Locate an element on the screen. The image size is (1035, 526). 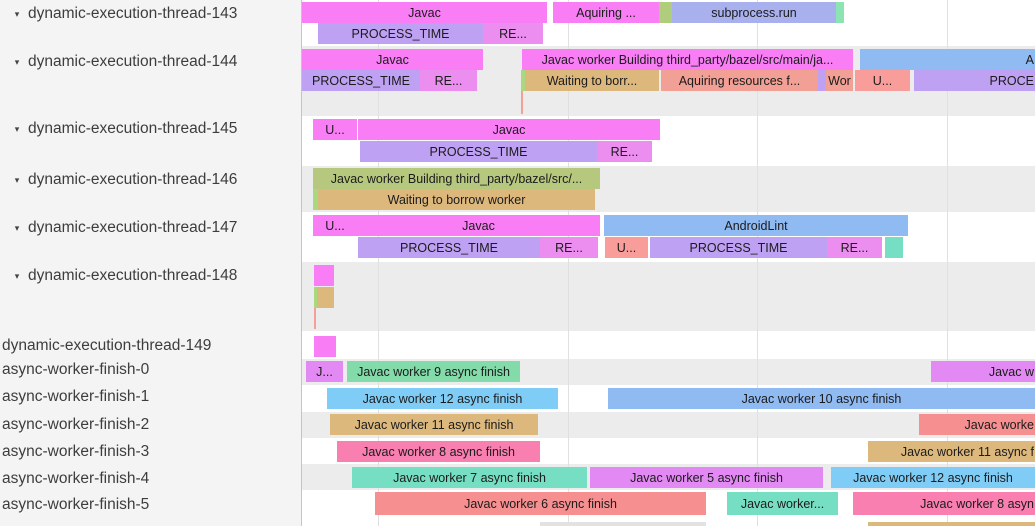
track-label-dynamic-execution-thread-145: ▾ dynamic-execution-thread-145 is located at coordinates (150, 129).